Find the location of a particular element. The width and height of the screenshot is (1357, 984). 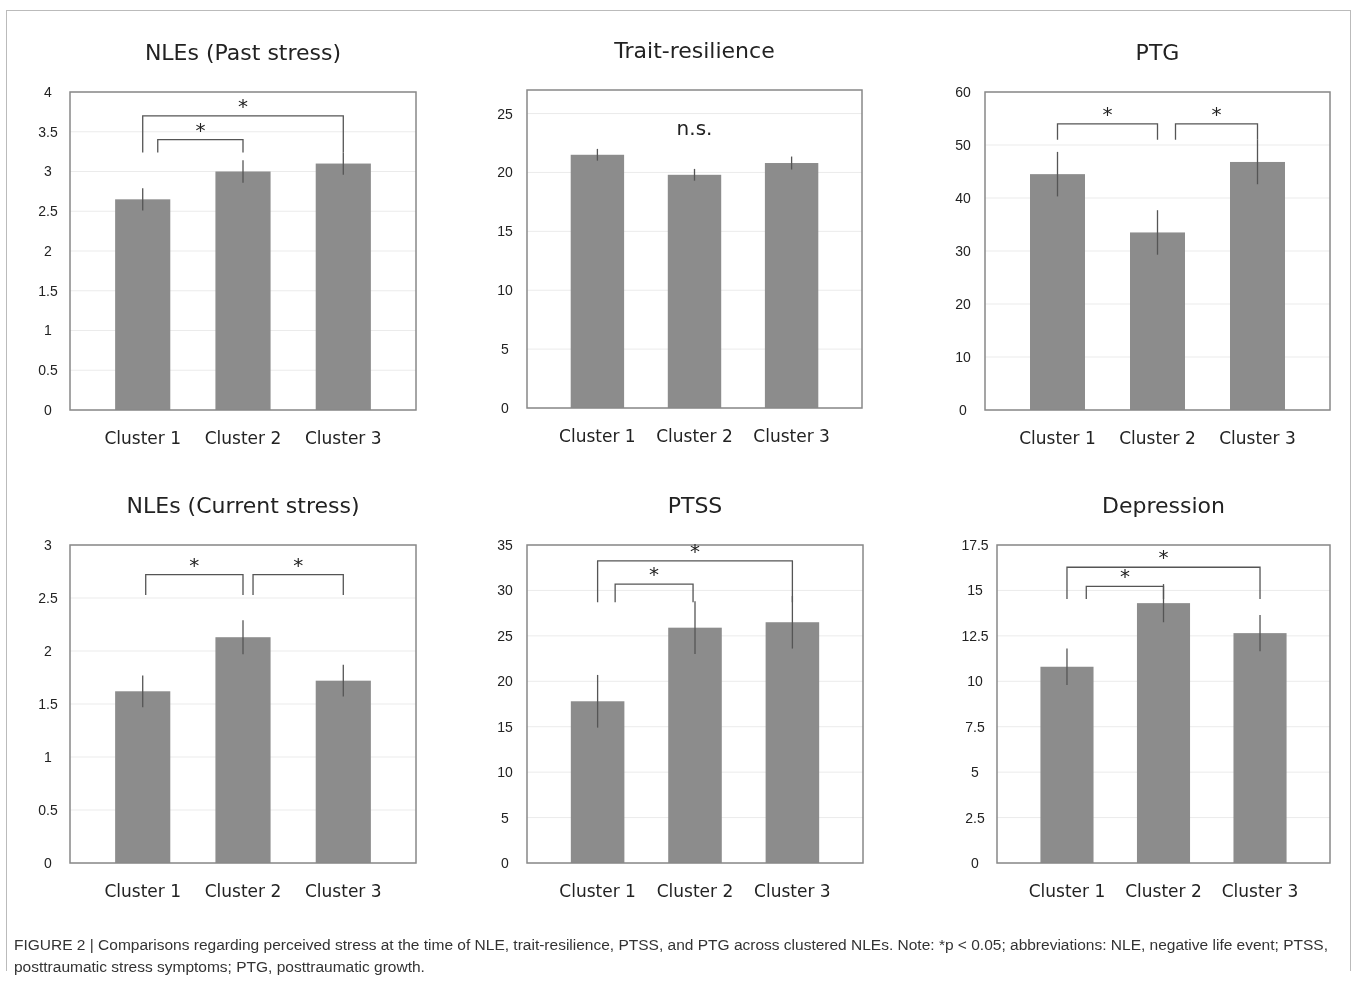

y-tick-label: 40 is located at coordinates (963, 197).